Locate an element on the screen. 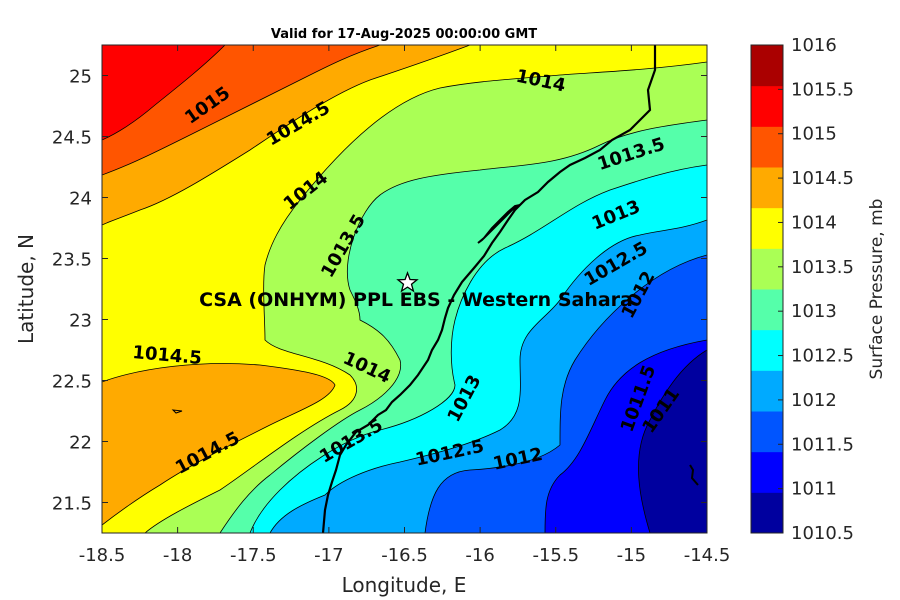 The height and width of the screenshot is (600, 900). x-tick-label: -18 is located at coordinates (177, 555).